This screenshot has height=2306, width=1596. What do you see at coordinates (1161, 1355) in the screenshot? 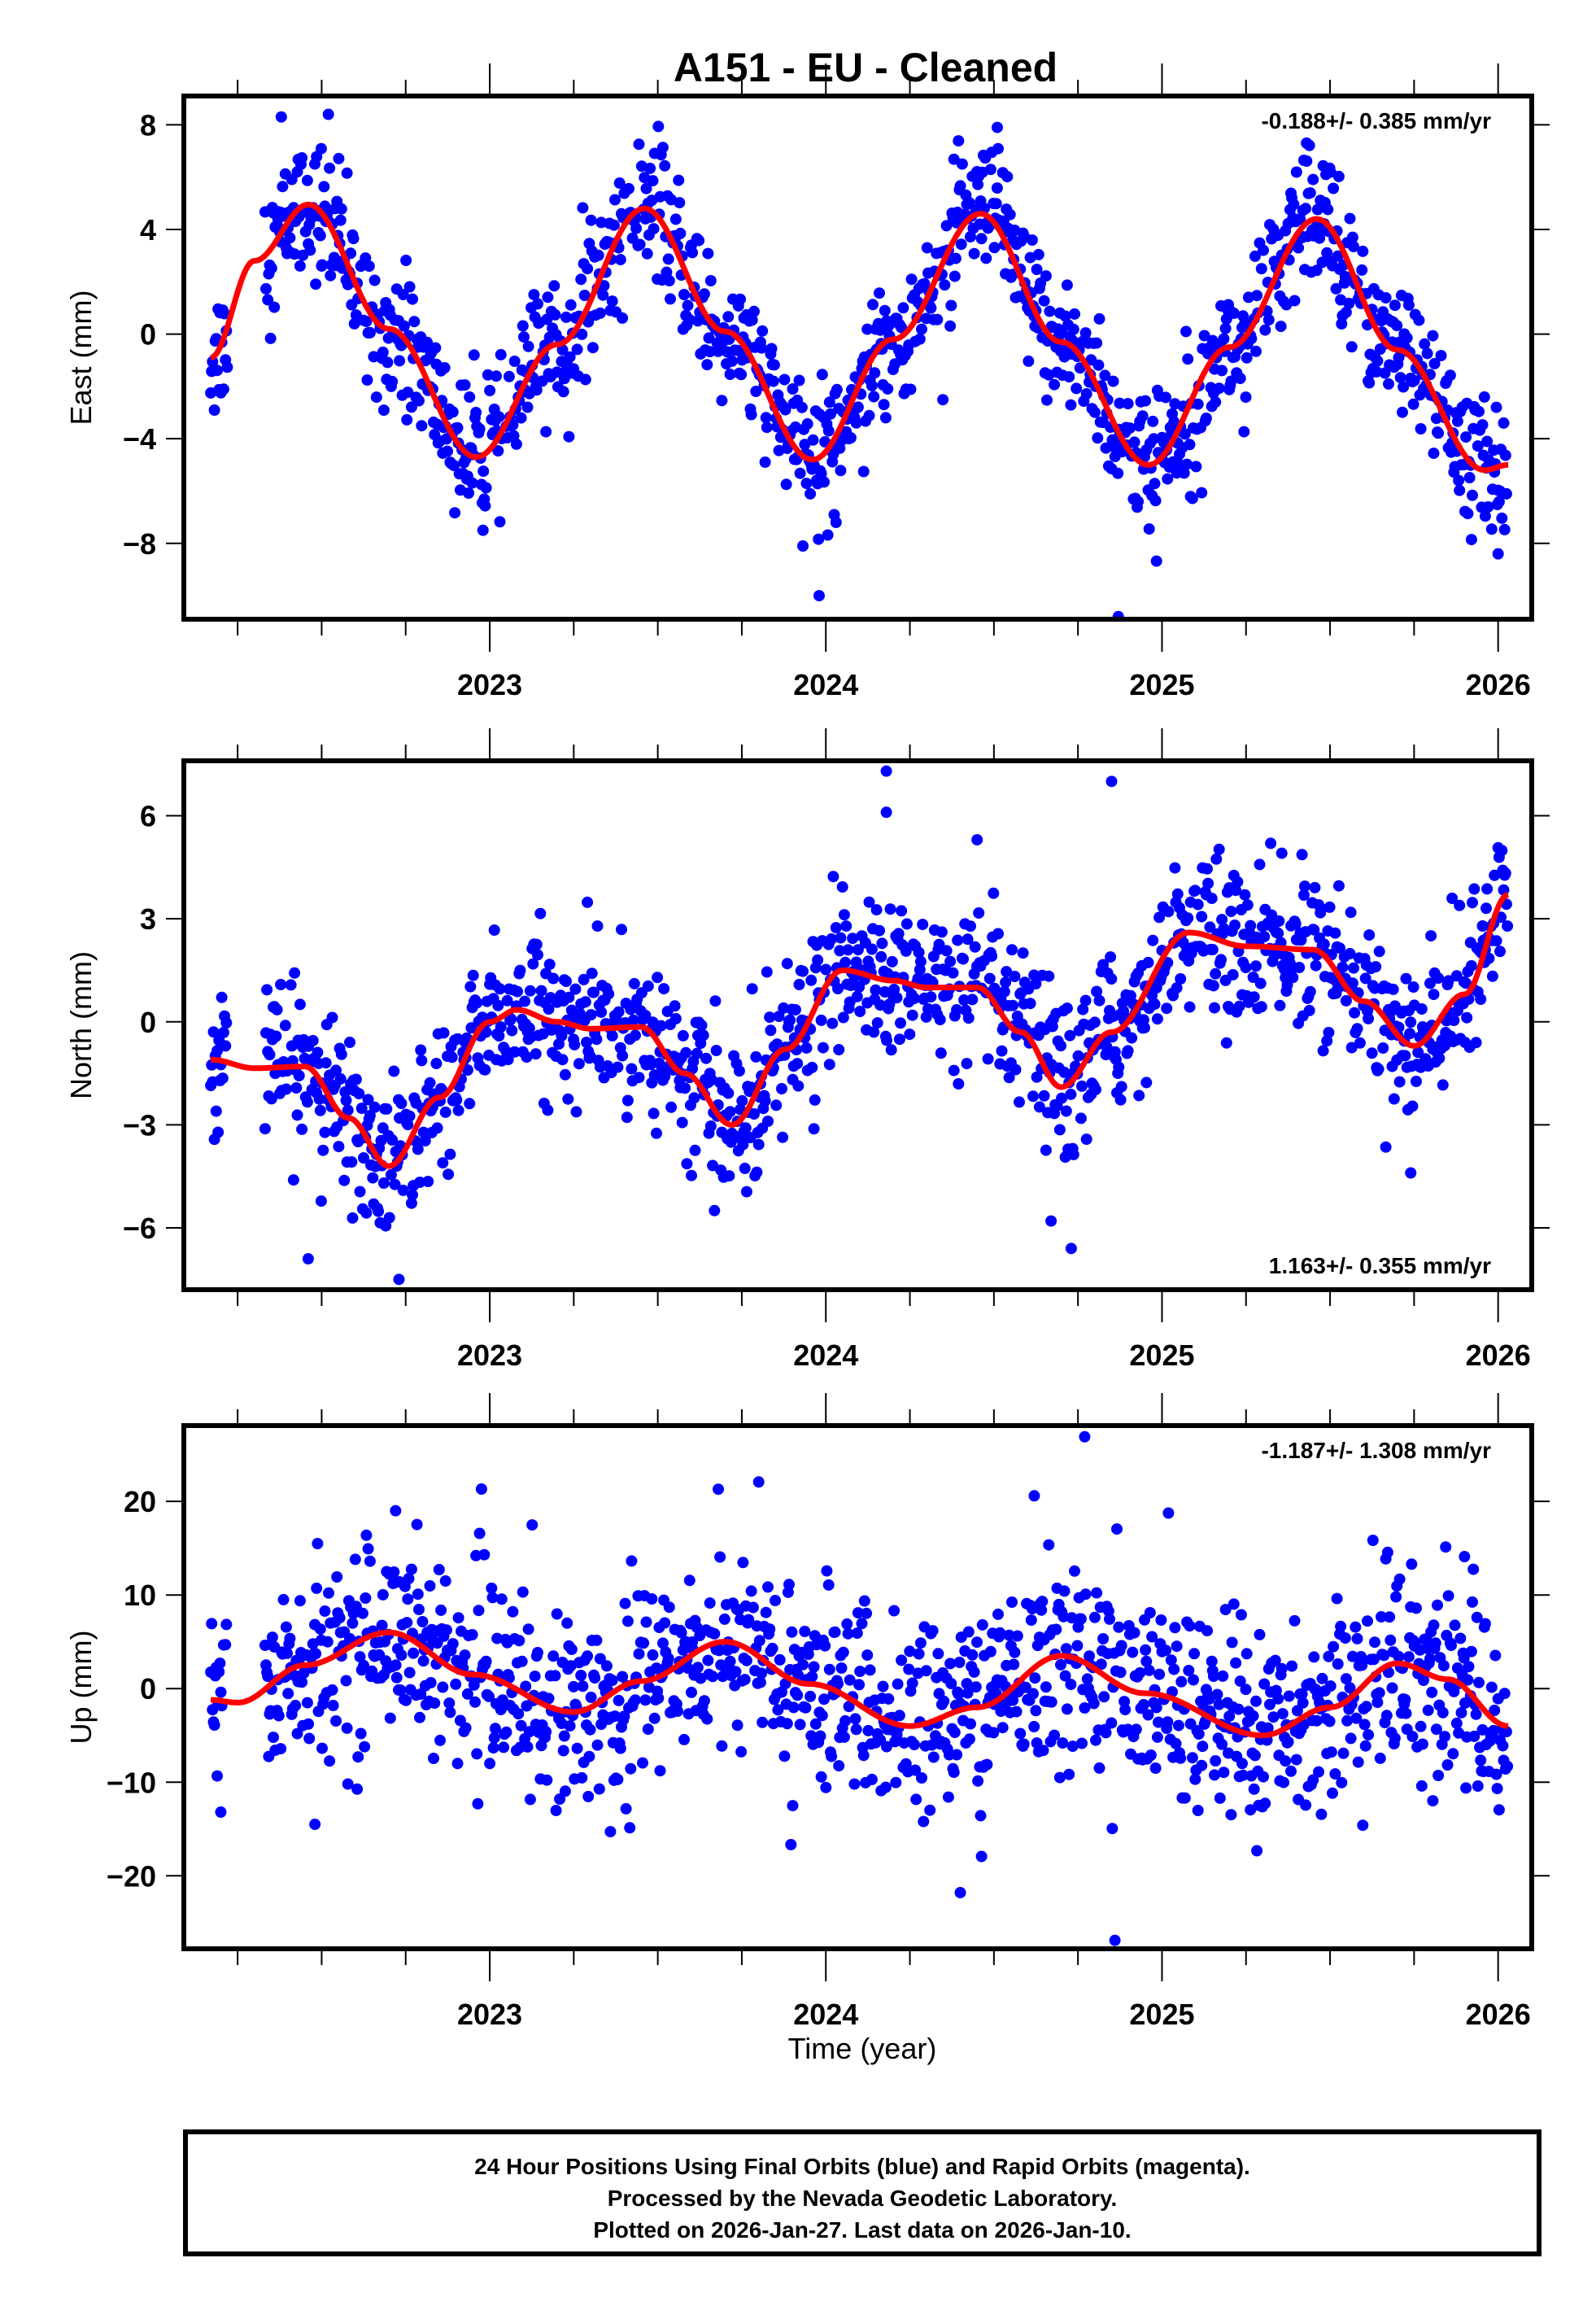
I see `north-x-tick-label: 2025` at bounding box center [1161, 1355].